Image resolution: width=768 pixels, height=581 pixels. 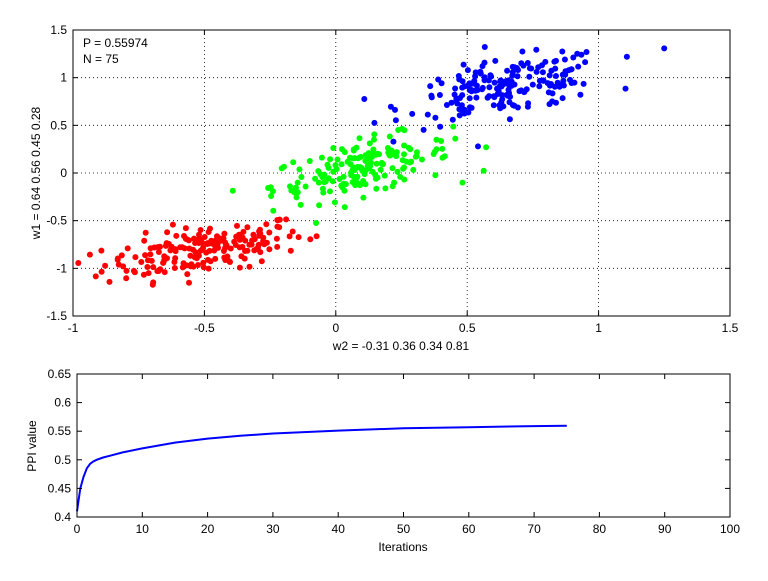 What do you see at coordinates (321, 468) in the screenshot?
I see `ppi-line` at bounding box center [321, 468].